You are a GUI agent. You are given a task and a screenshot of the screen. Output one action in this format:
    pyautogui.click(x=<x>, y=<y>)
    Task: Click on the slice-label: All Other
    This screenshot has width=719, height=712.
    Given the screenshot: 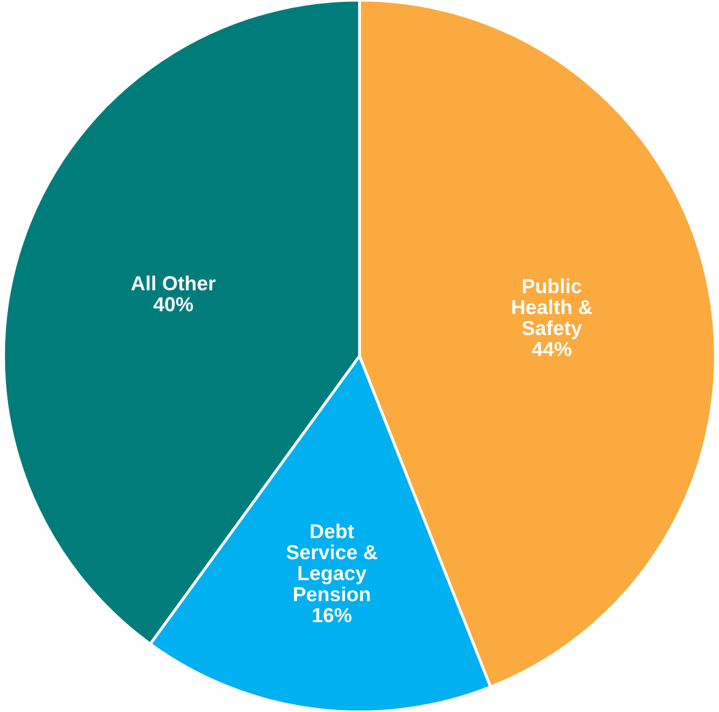 What is the action you would take?
    pyautogui.click(x=173, y=283)
    